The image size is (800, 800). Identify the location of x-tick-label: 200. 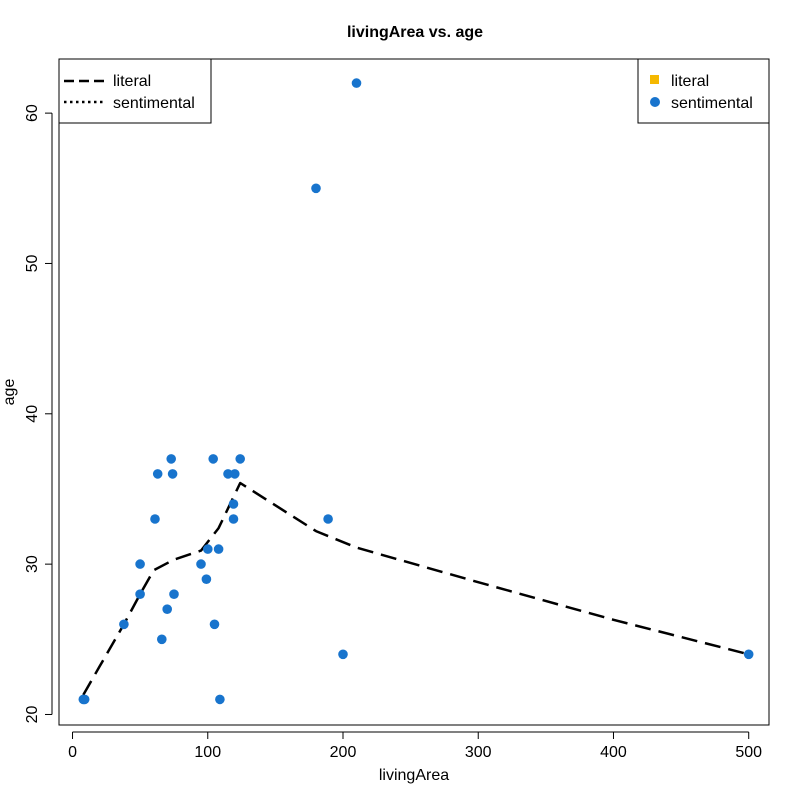
(343, 752).